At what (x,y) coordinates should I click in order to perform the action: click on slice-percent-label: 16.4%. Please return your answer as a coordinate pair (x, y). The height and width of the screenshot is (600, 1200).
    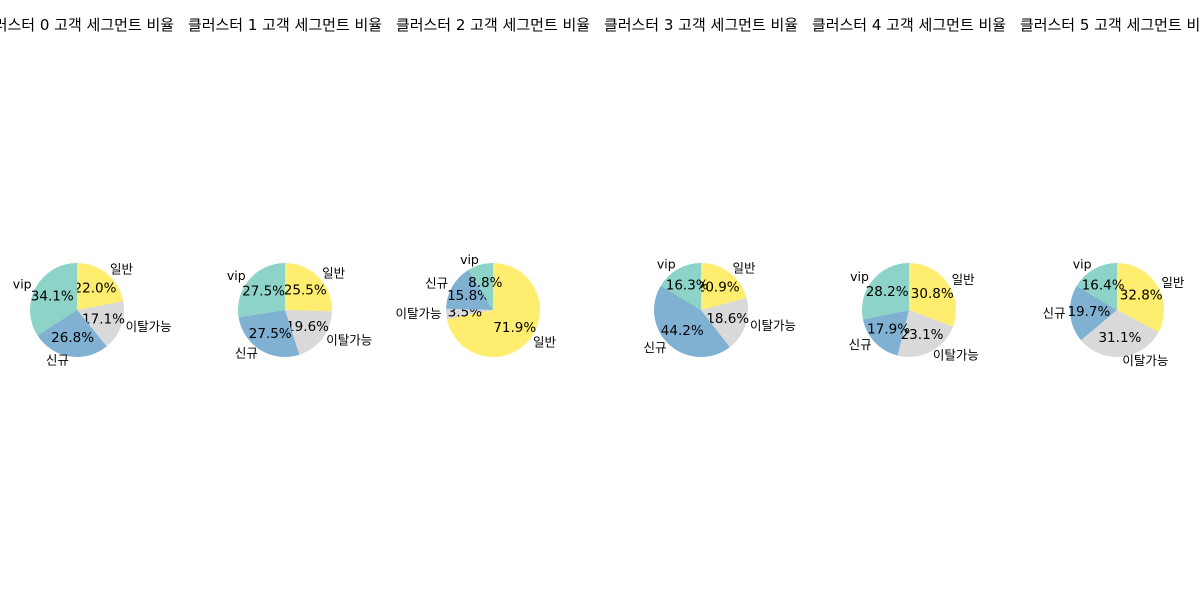
    Looking at the image, I should click on (1103, 285).